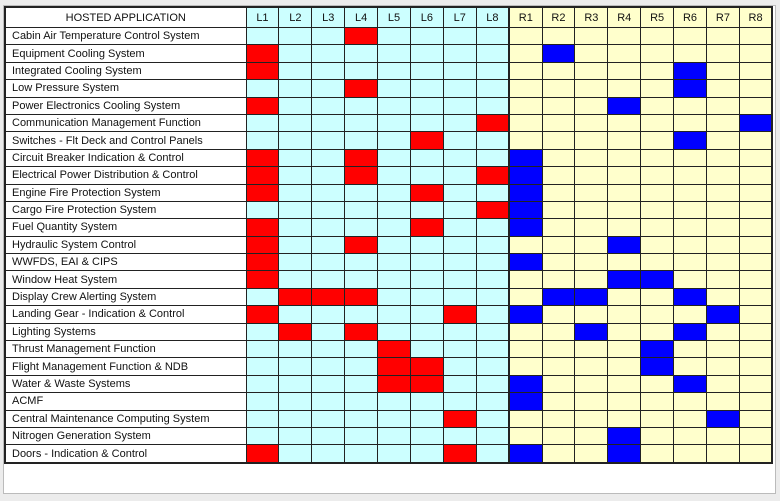 The height and width of the screenshot is (501, 780). What do you see at coordinates (295, 297) in the screenshot?
I see `marked-cell-l2` at bounding box center [295, 297].